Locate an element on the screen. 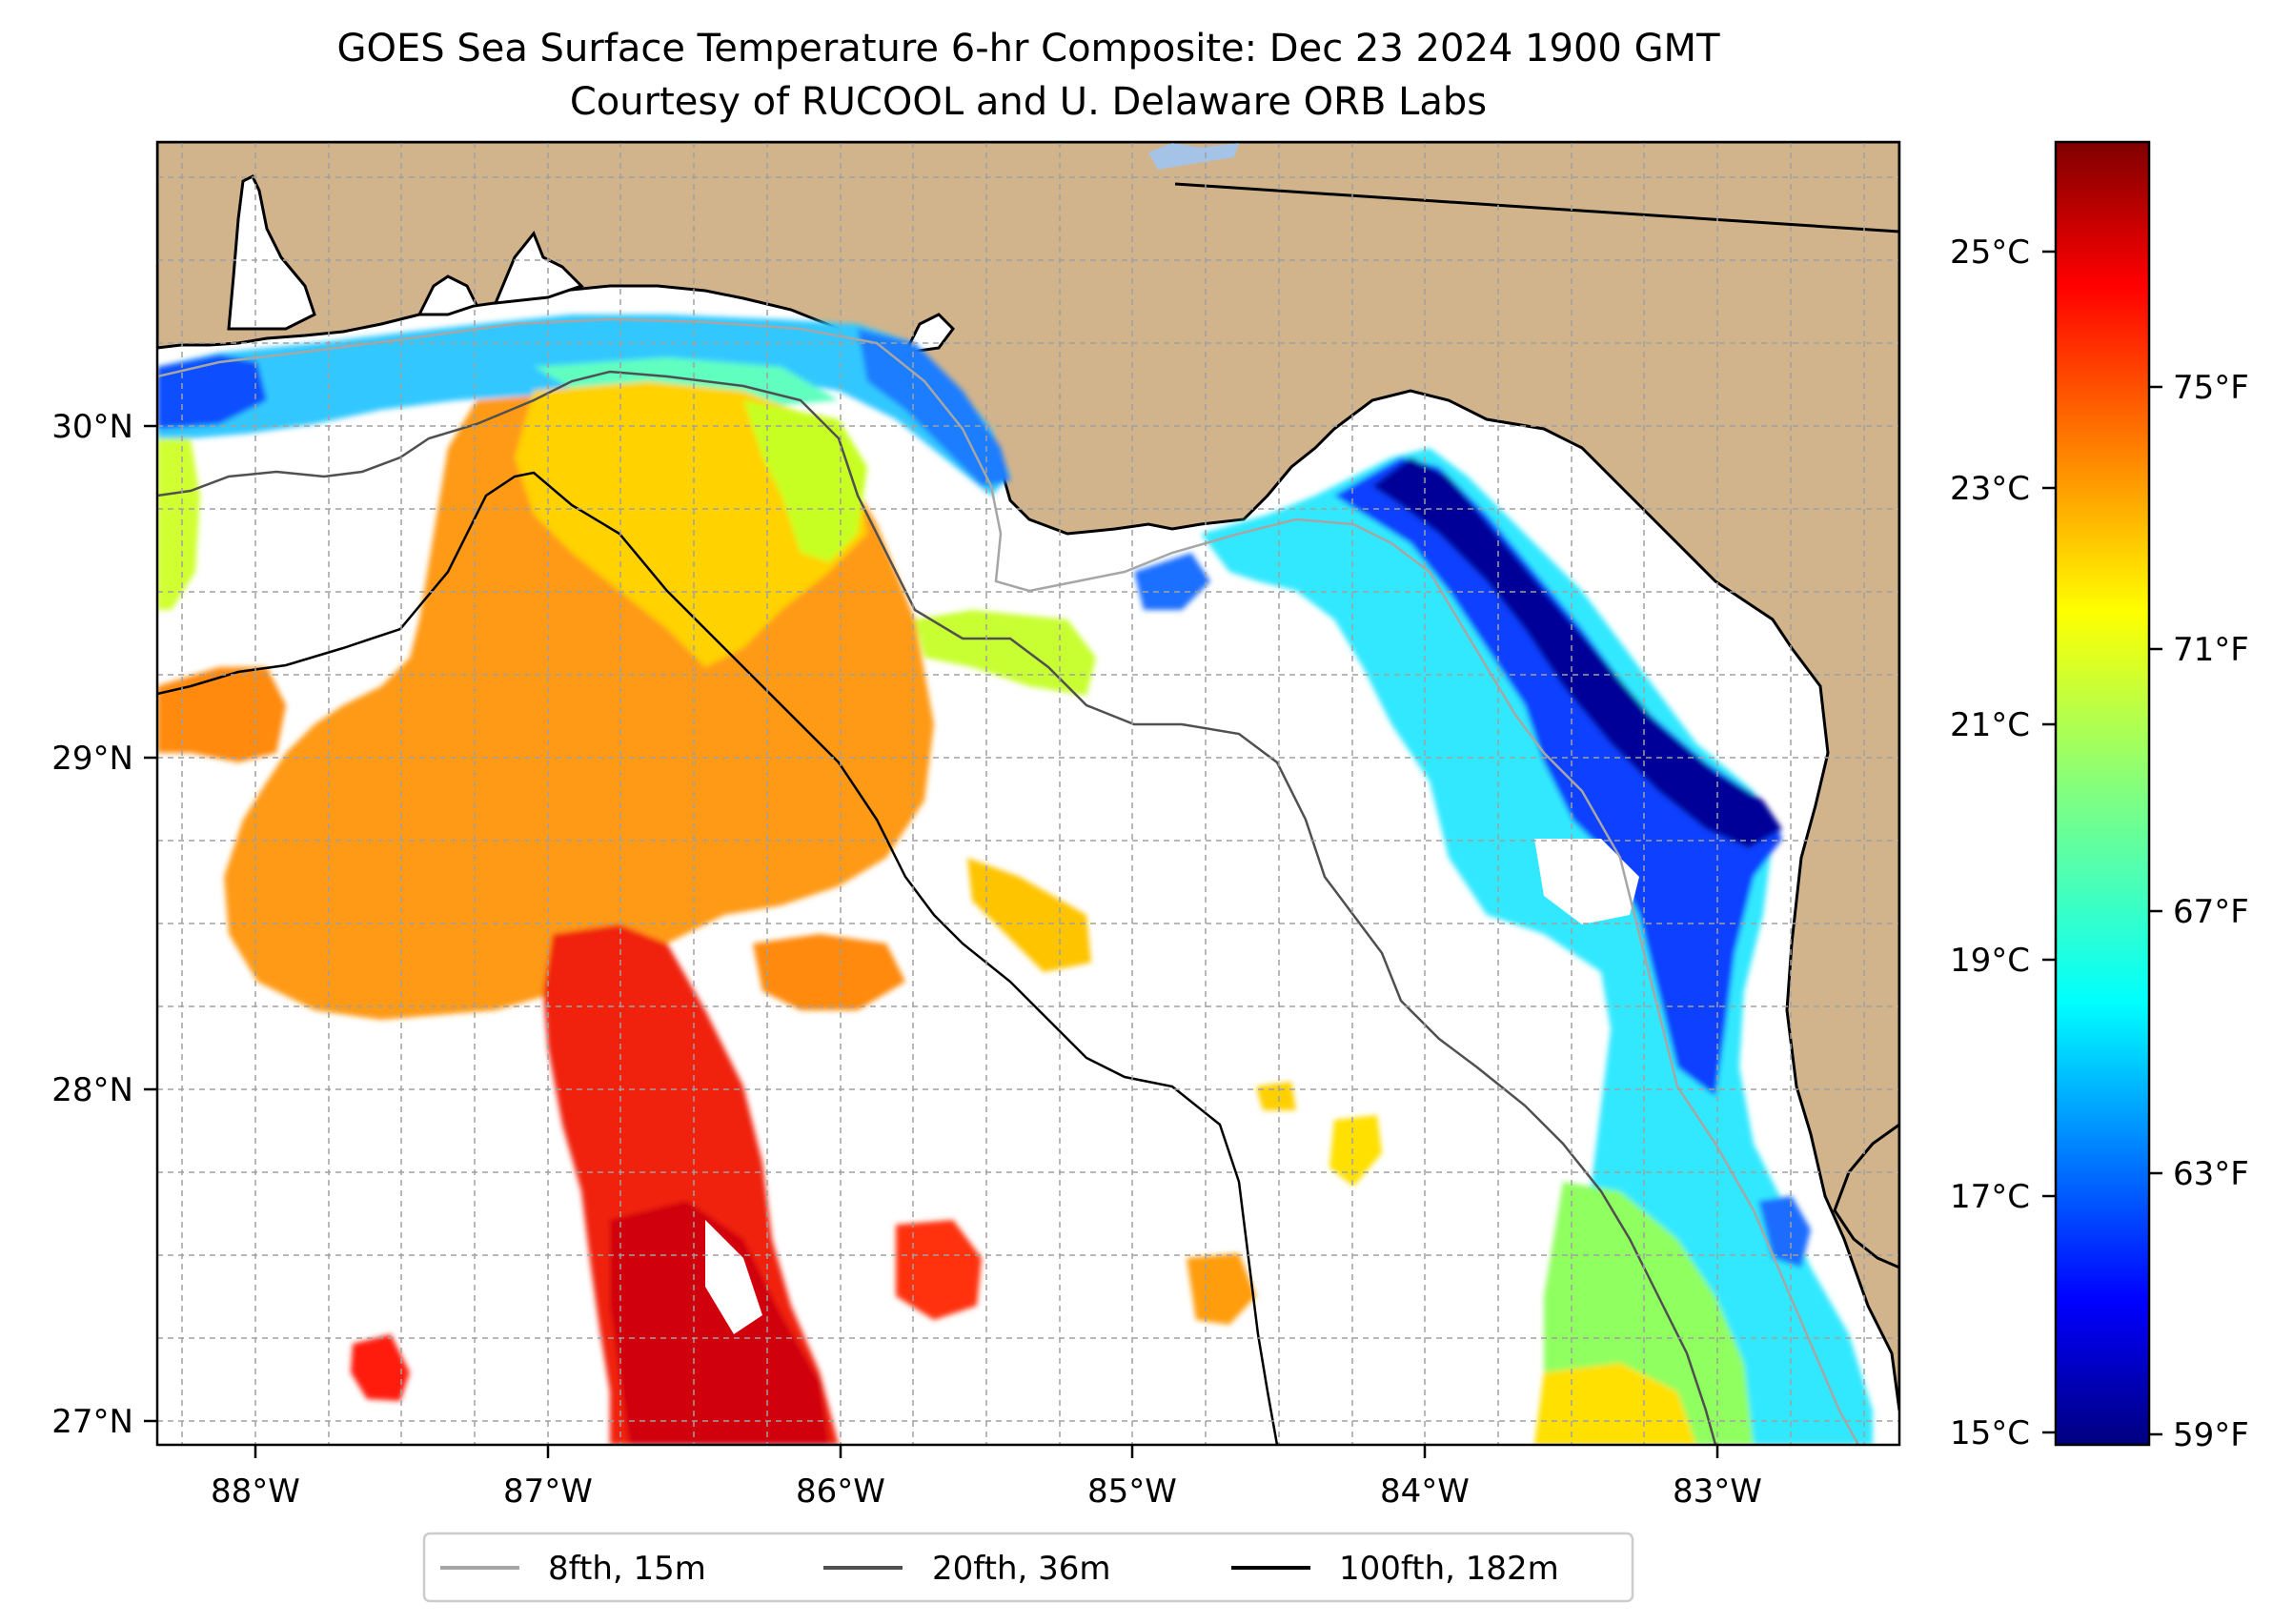 The image size is (2293, 1624). lat-label-28n: 28°N is located at coordinates (92, 1090).